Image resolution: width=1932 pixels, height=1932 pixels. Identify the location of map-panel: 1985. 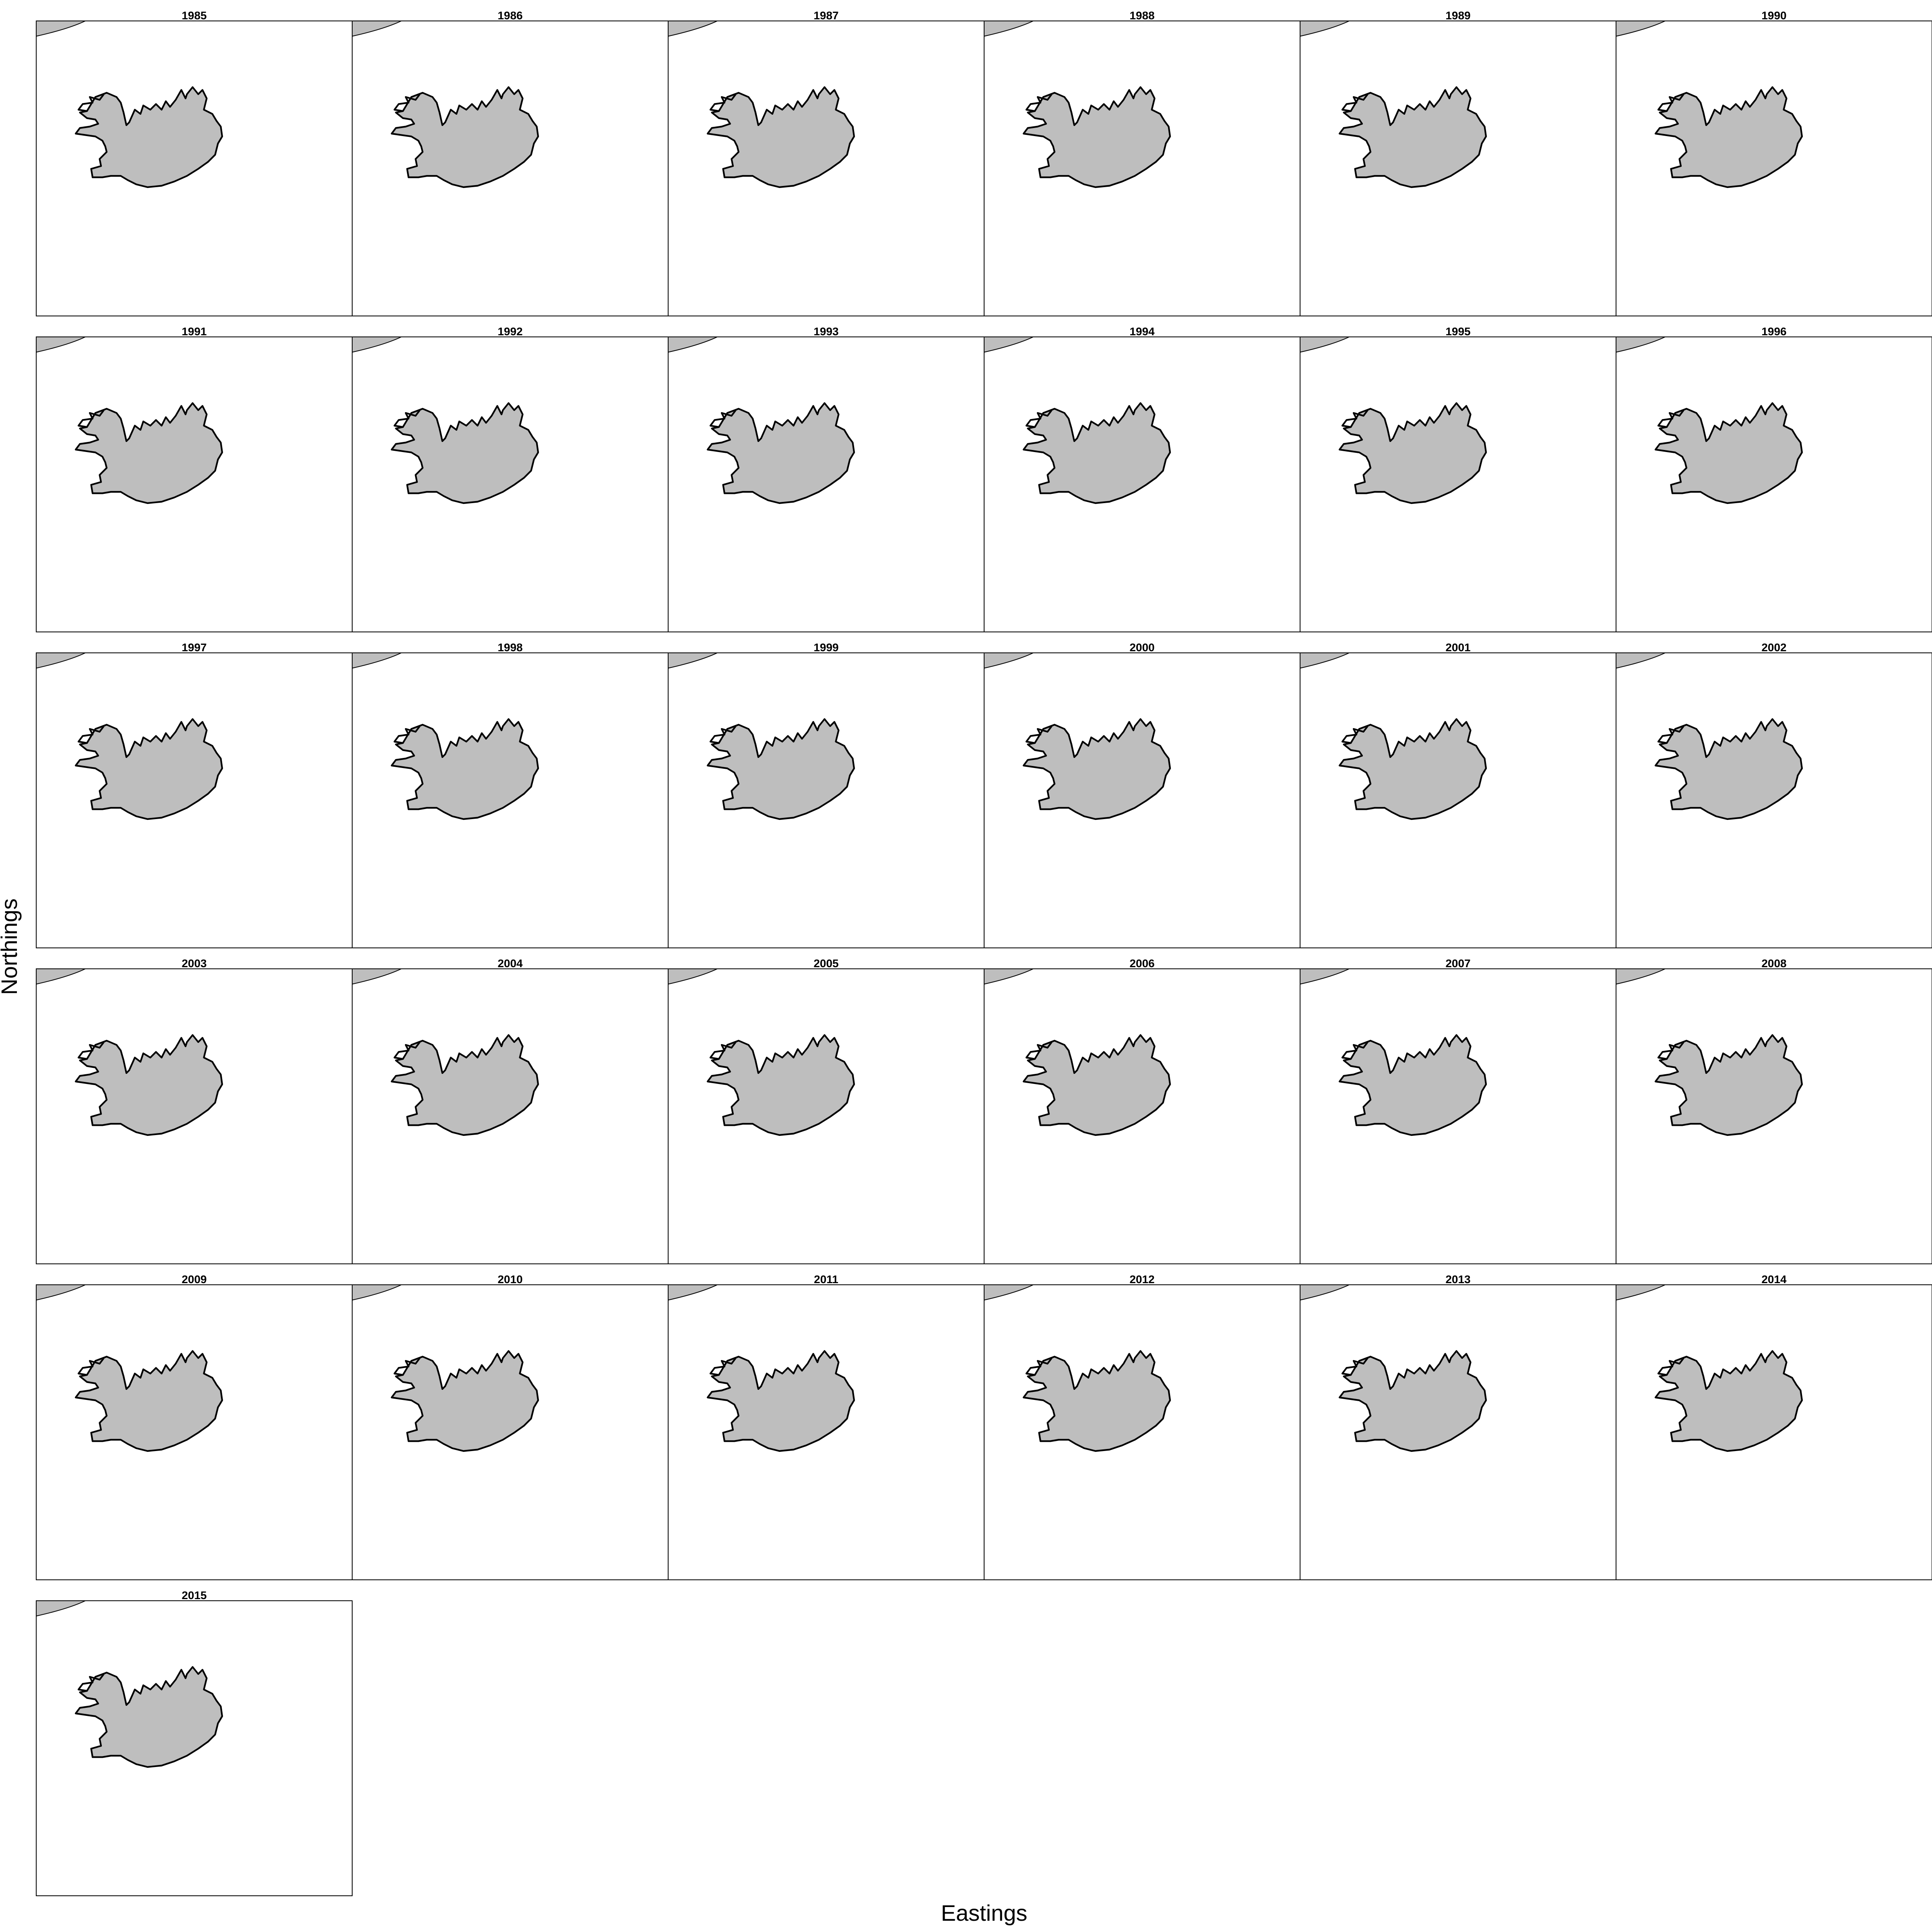
(194, 162).